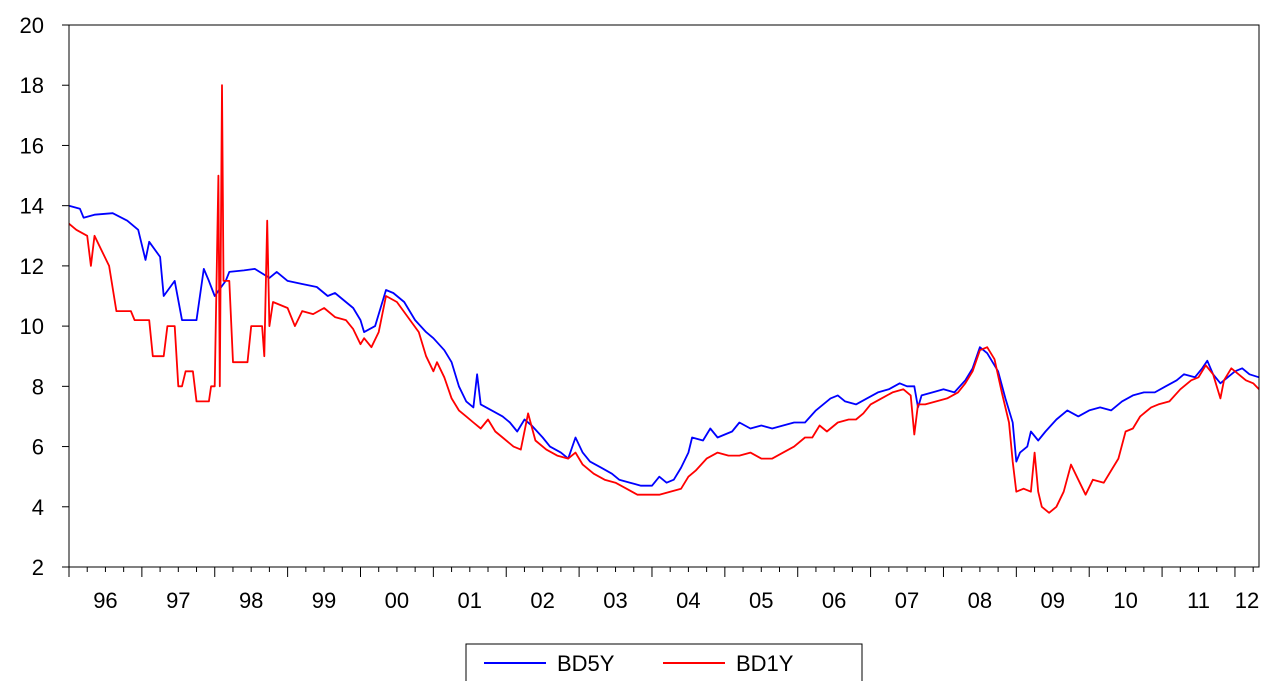  What do you see at coordinates (688, 600) in the screenshot?
I see `x-tick-label: 04` at bounding box center [688, 600].